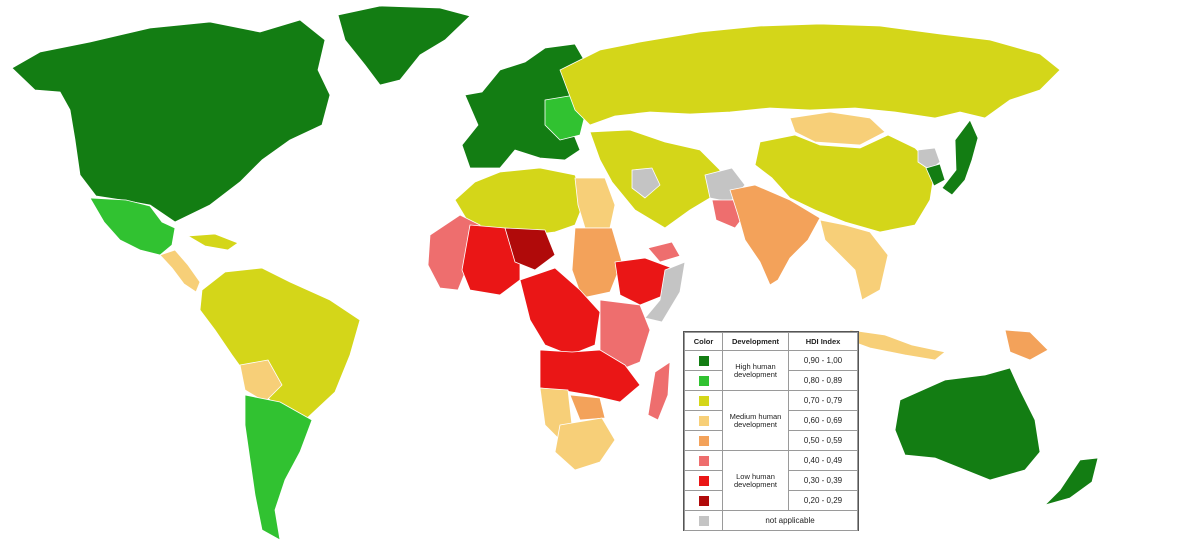 This screenshot has height=555, width=1200. I want to click on legend-range: 0,70 - 0,79, so click(823, 400).